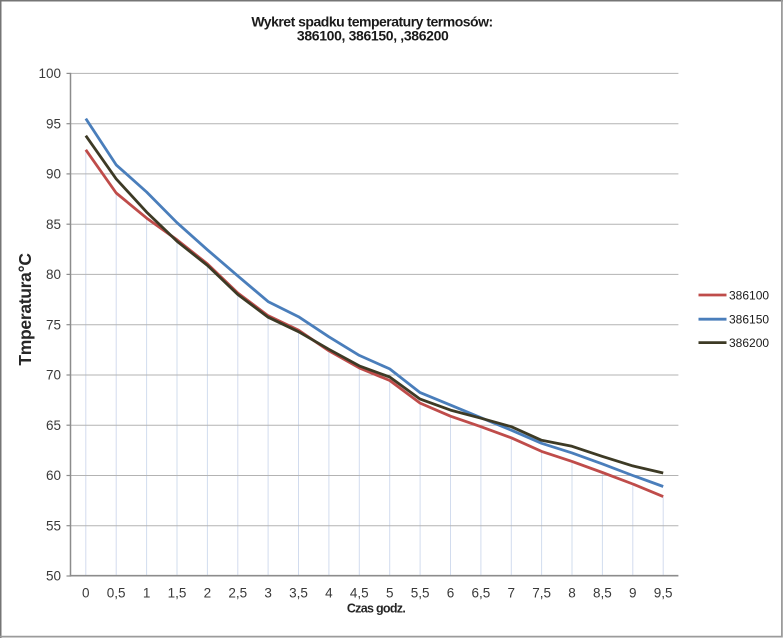 This screenshot has width=783, height=638. Describe the element at coordinates (53, 375) in the screenshot. I see `svg-text: 70` at that location.